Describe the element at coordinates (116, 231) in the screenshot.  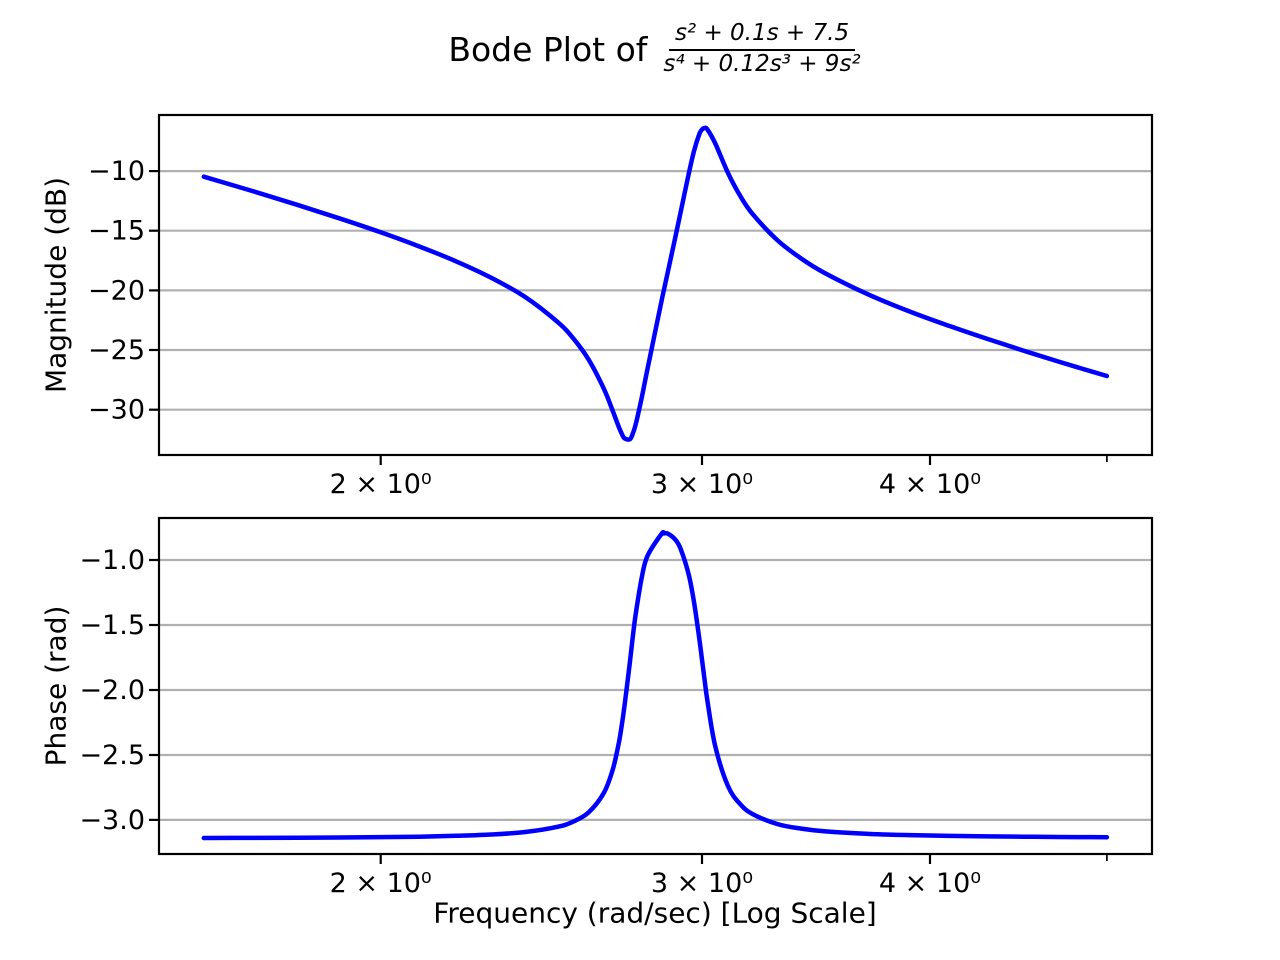
I see `y-tick-label: −15` at that location.